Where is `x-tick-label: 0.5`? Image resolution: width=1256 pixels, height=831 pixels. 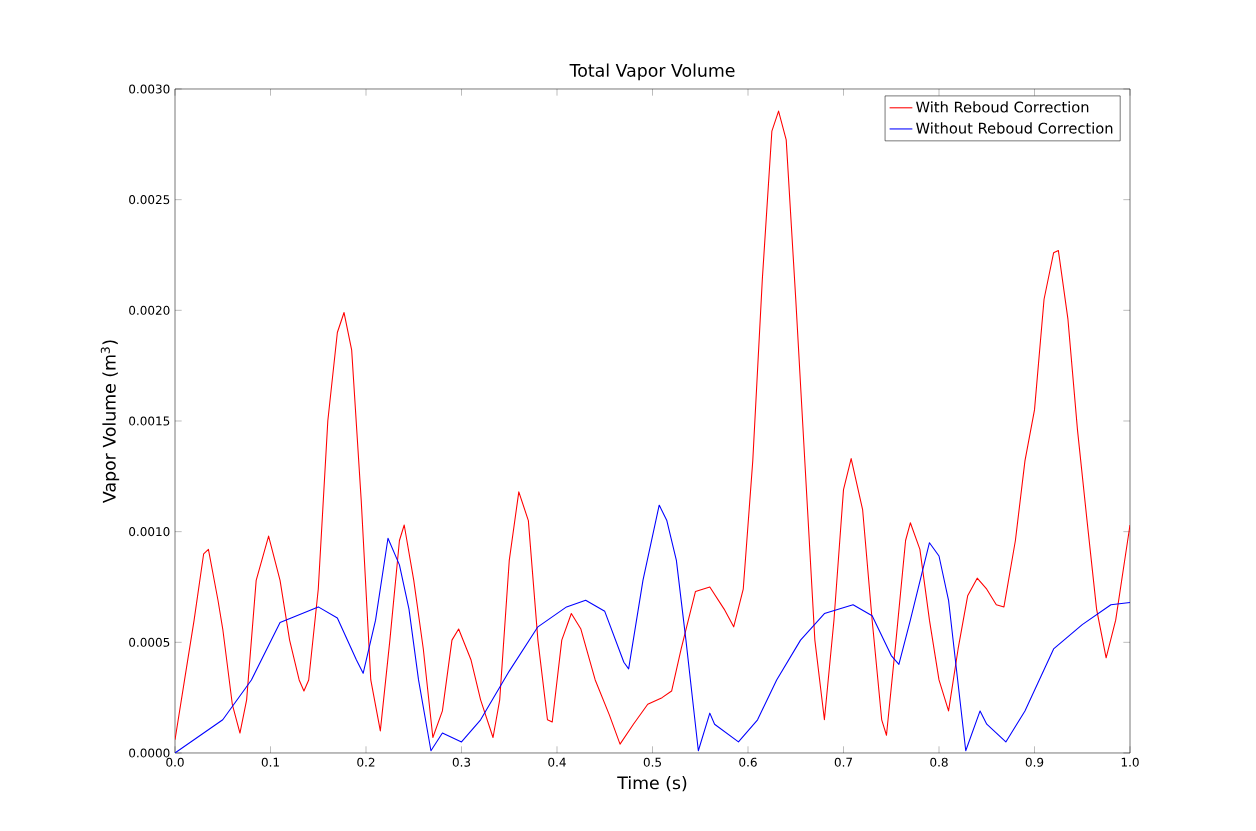 x-tick-label: 0.5 is located at coordinates (652, 762).